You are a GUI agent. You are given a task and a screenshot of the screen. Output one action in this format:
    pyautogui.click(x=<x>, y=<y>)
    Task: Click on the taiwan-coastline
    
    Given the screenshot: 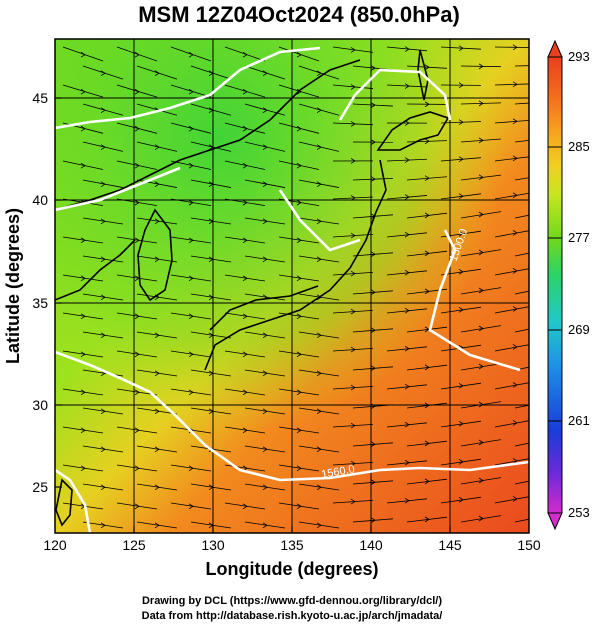 What is the action you would take?
    pyautogui.click(x=64, y=502)
    